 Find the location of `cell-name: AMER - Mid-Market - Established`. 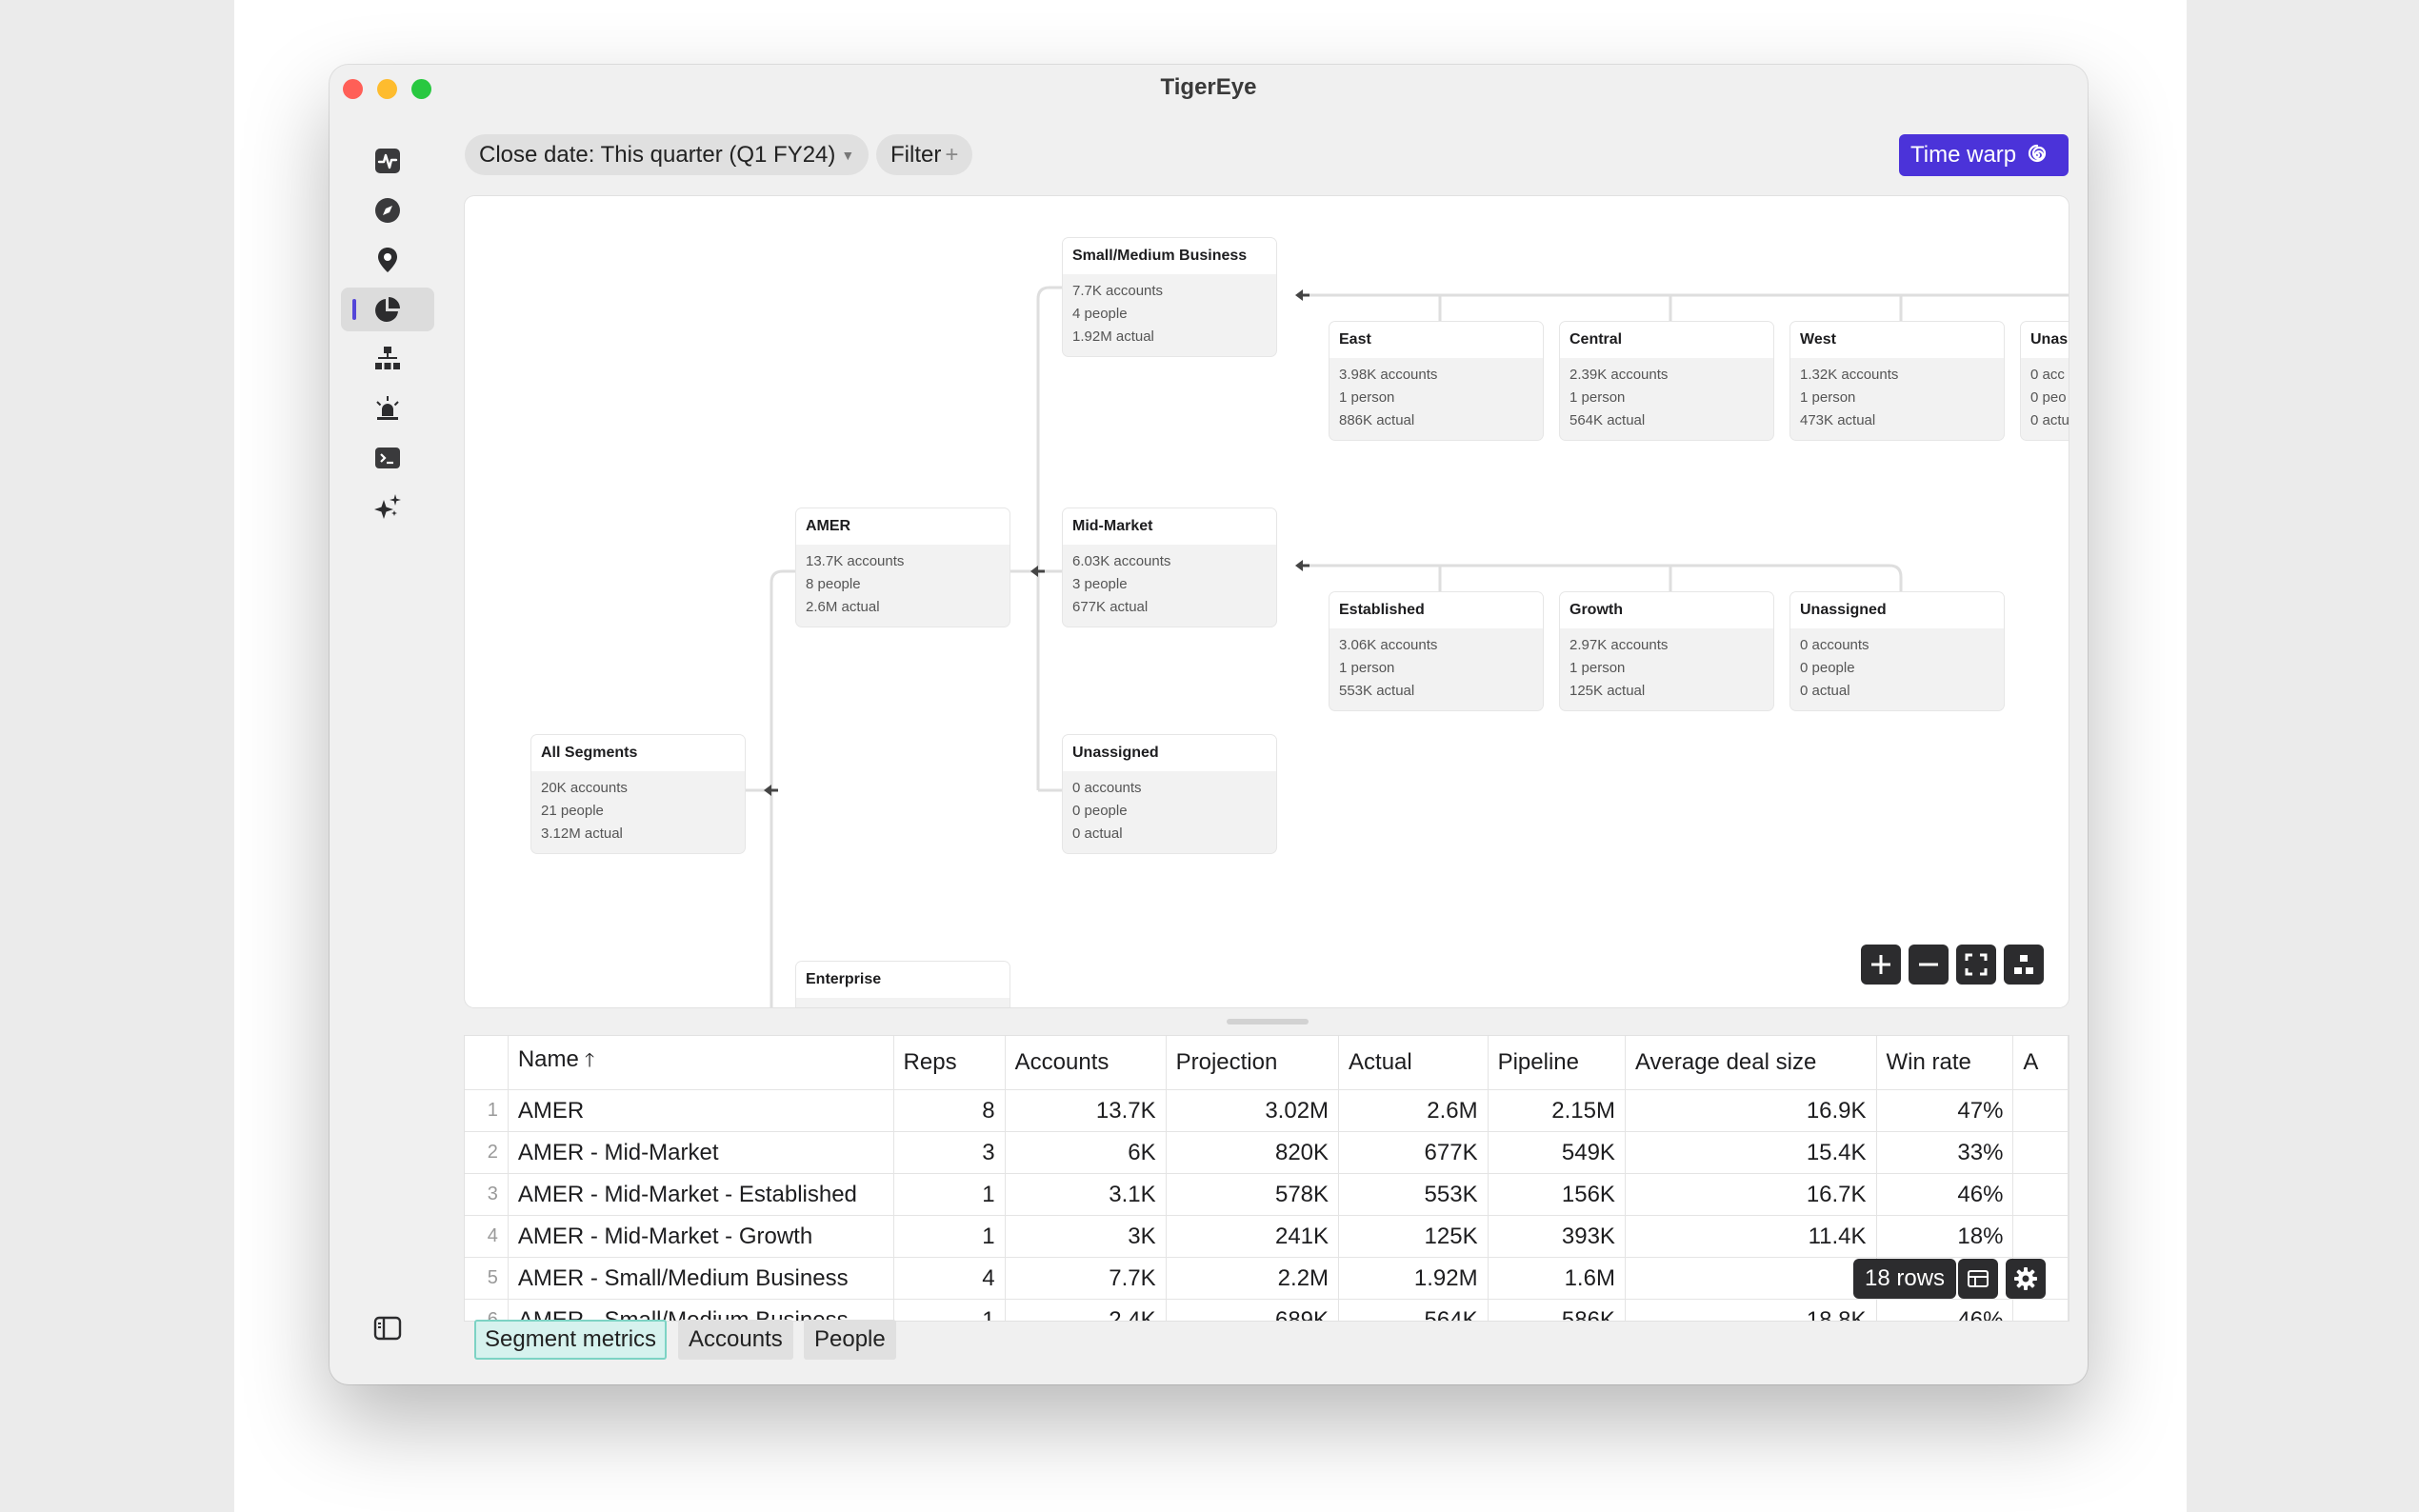

cell-name: AMER - Mid-Market - Established is located at coordinates (700, 1195).